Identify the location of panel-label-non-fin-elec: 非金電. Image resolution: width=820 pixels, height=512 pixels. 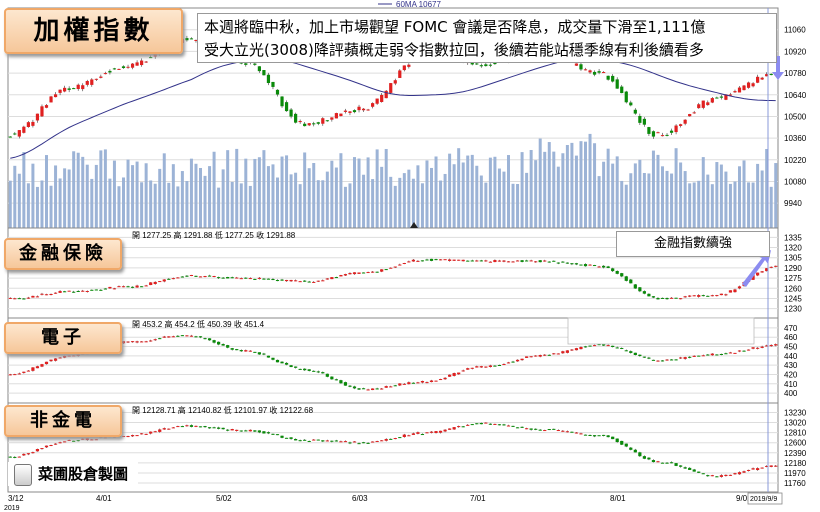
(63, 421).